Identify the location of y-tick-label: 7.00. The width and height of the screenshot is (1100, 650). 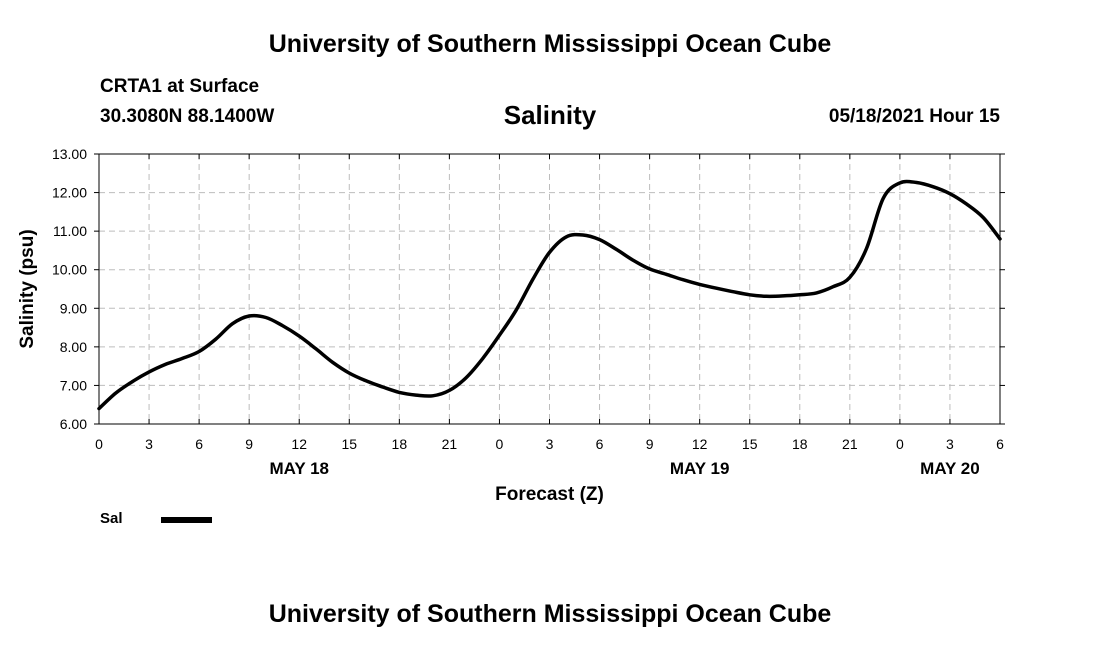
(73, 385).